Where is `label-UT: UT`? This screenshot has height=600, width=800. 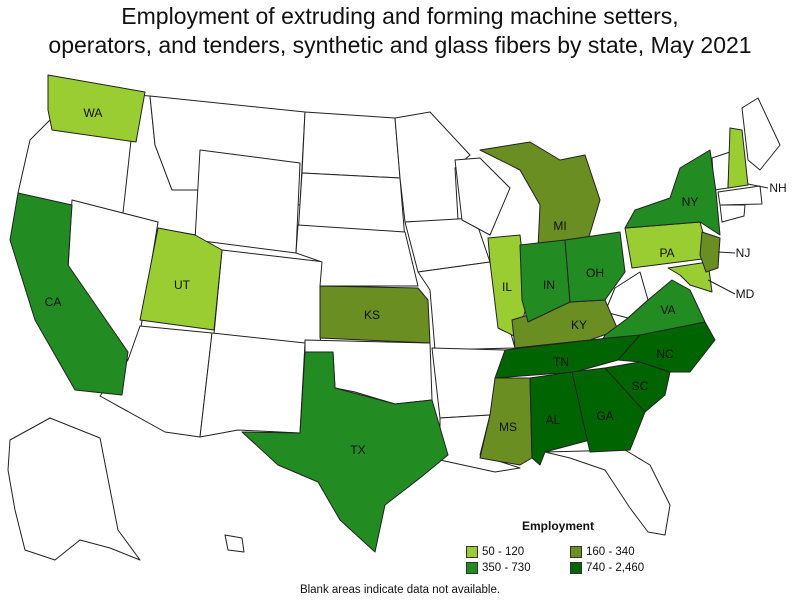 label-UT: UT is located at coordinates (182, 285).